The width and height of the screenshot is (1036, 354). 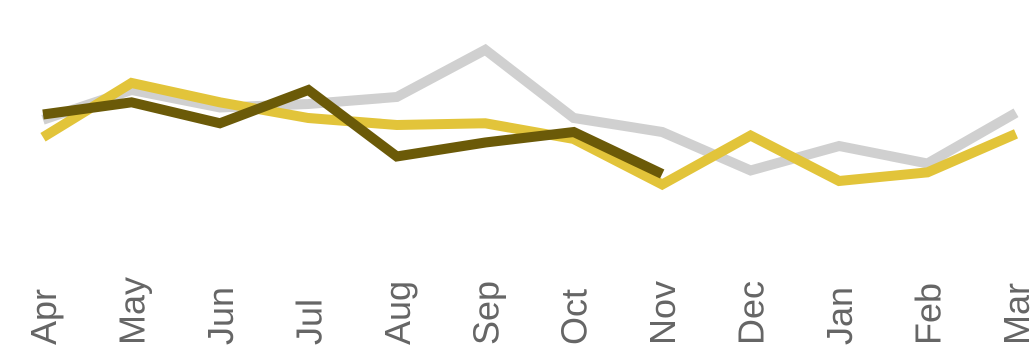 I want to click on x-tick-label: Mar, so click(x=1016, y=314).